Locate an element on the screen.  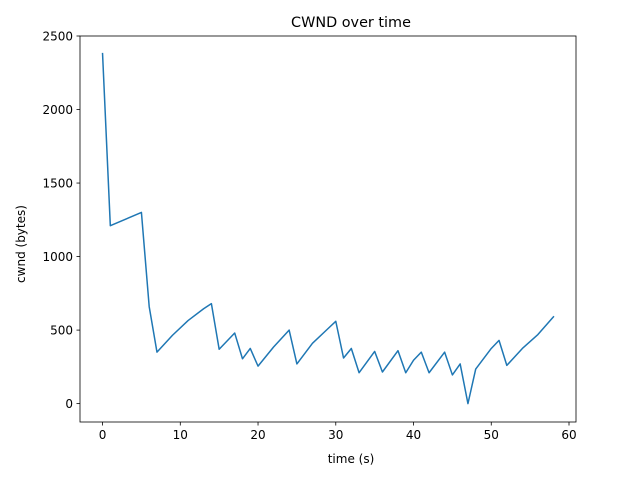
y-tick-label-1000: 1000 is located at coordinates (57, 257).